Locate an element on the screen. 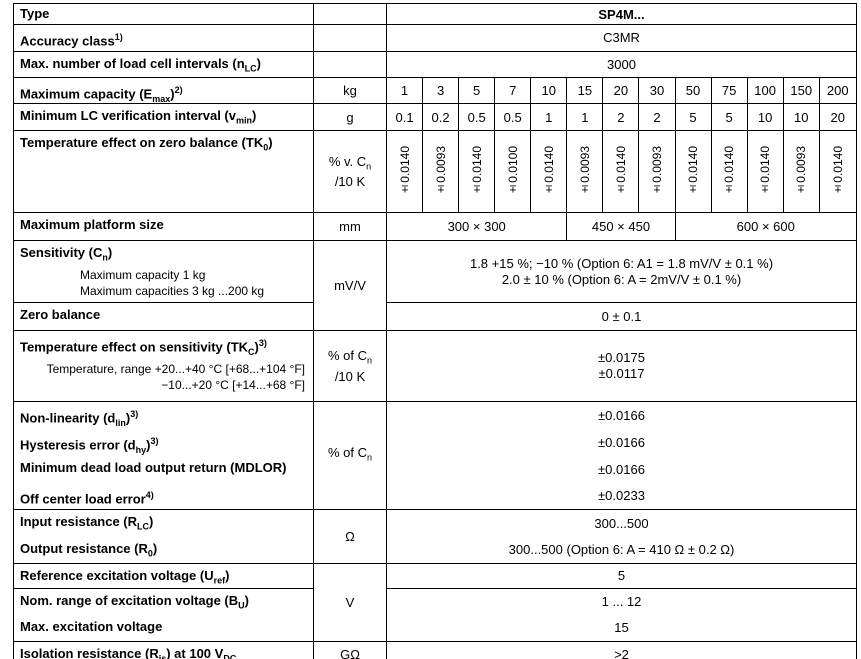 Image resolution: width=861 pixels, height=659 pixels. label-item: Accuracy class1) is located at coordinates (163, 38).